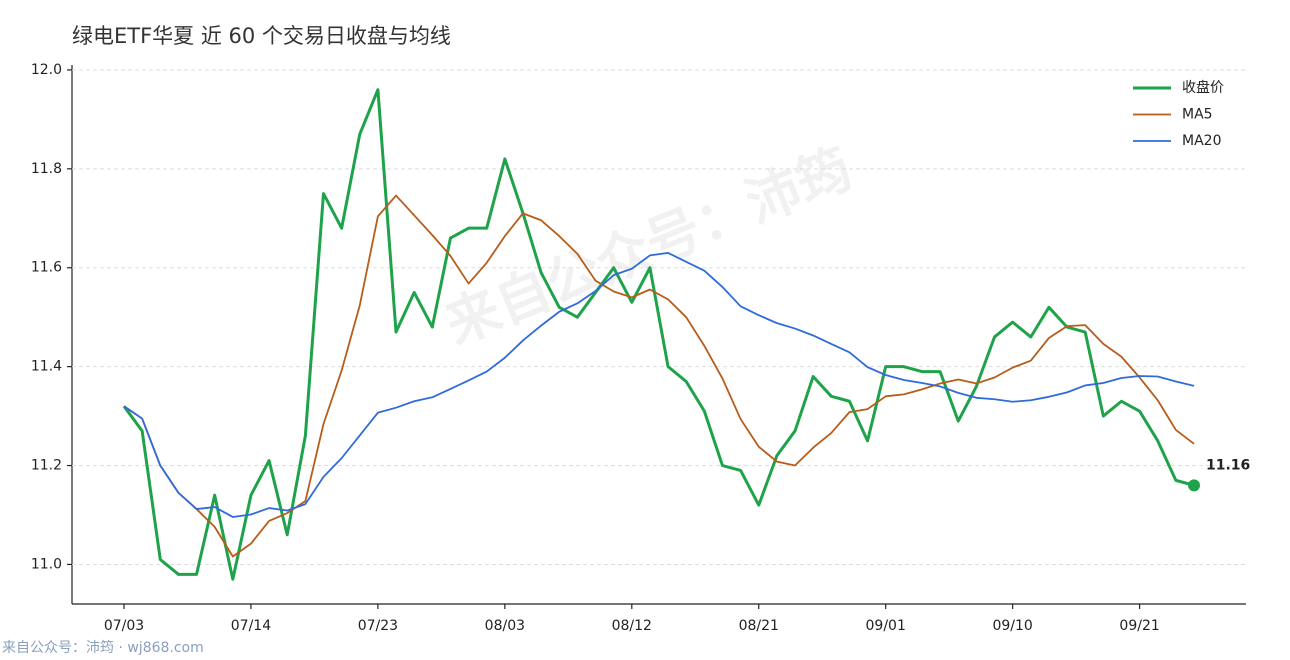 This screenshot has width=1290, height=660. What do you see at coordinates (759, 626) in the screenshot?
I see `x-tick-label: 08/21` at bounding box center [759, 626].